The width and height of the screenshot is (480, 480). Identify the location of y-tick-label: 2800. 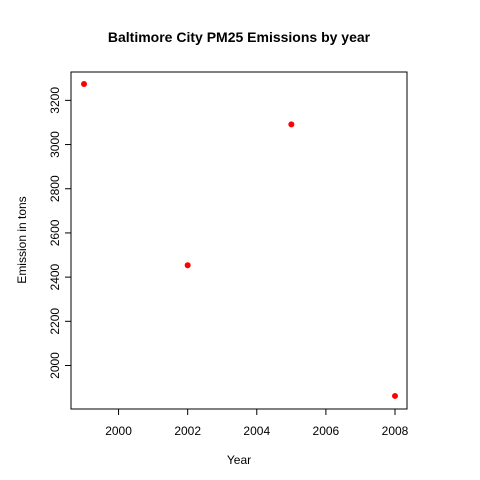
(55, 188).